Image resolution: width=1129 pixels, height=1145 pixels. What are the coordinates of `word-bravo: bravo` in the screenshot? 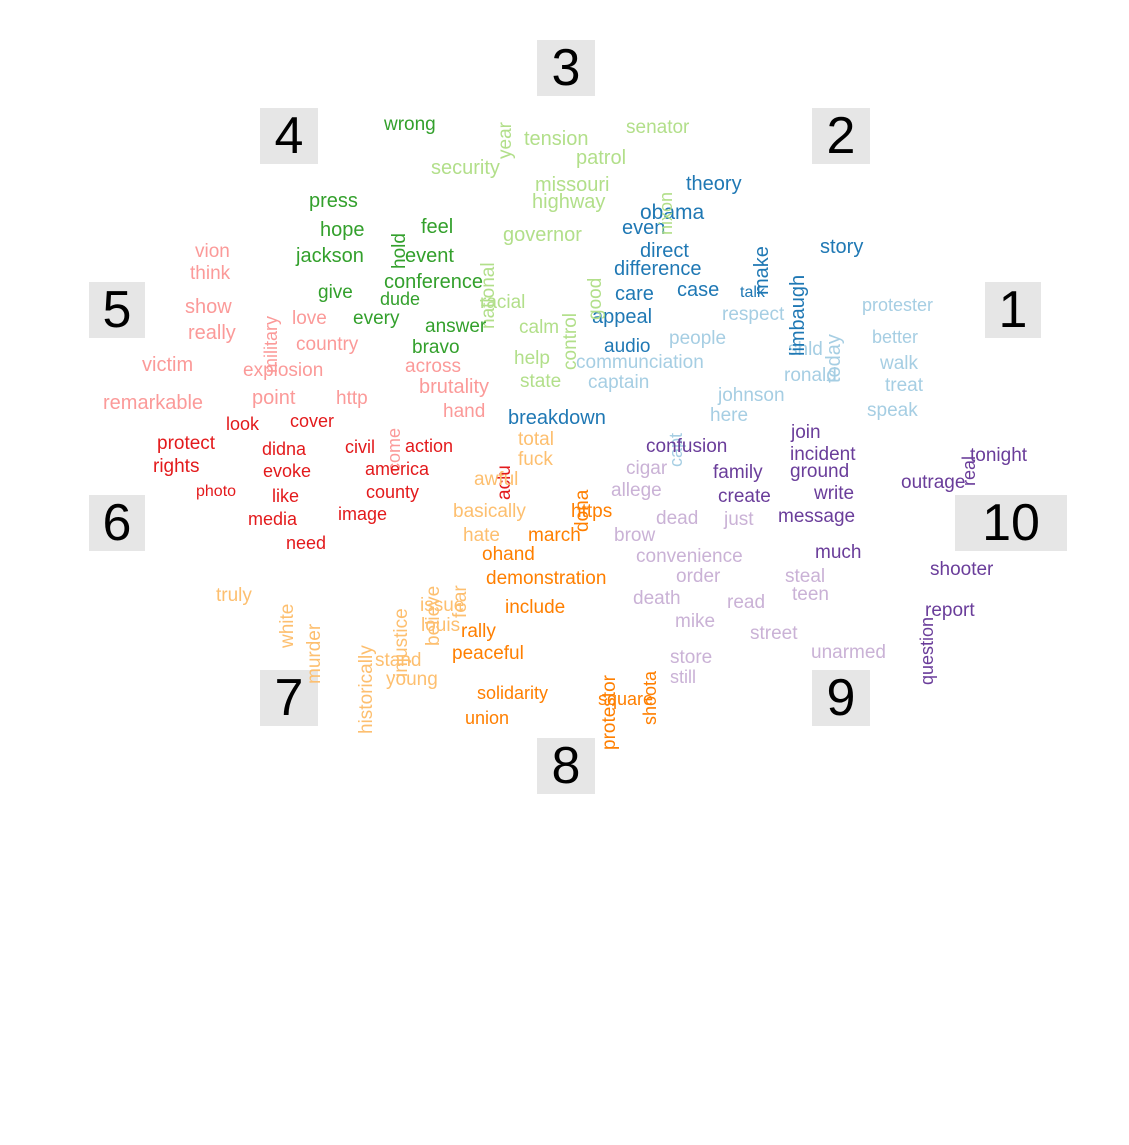 It's located at (436, 347).